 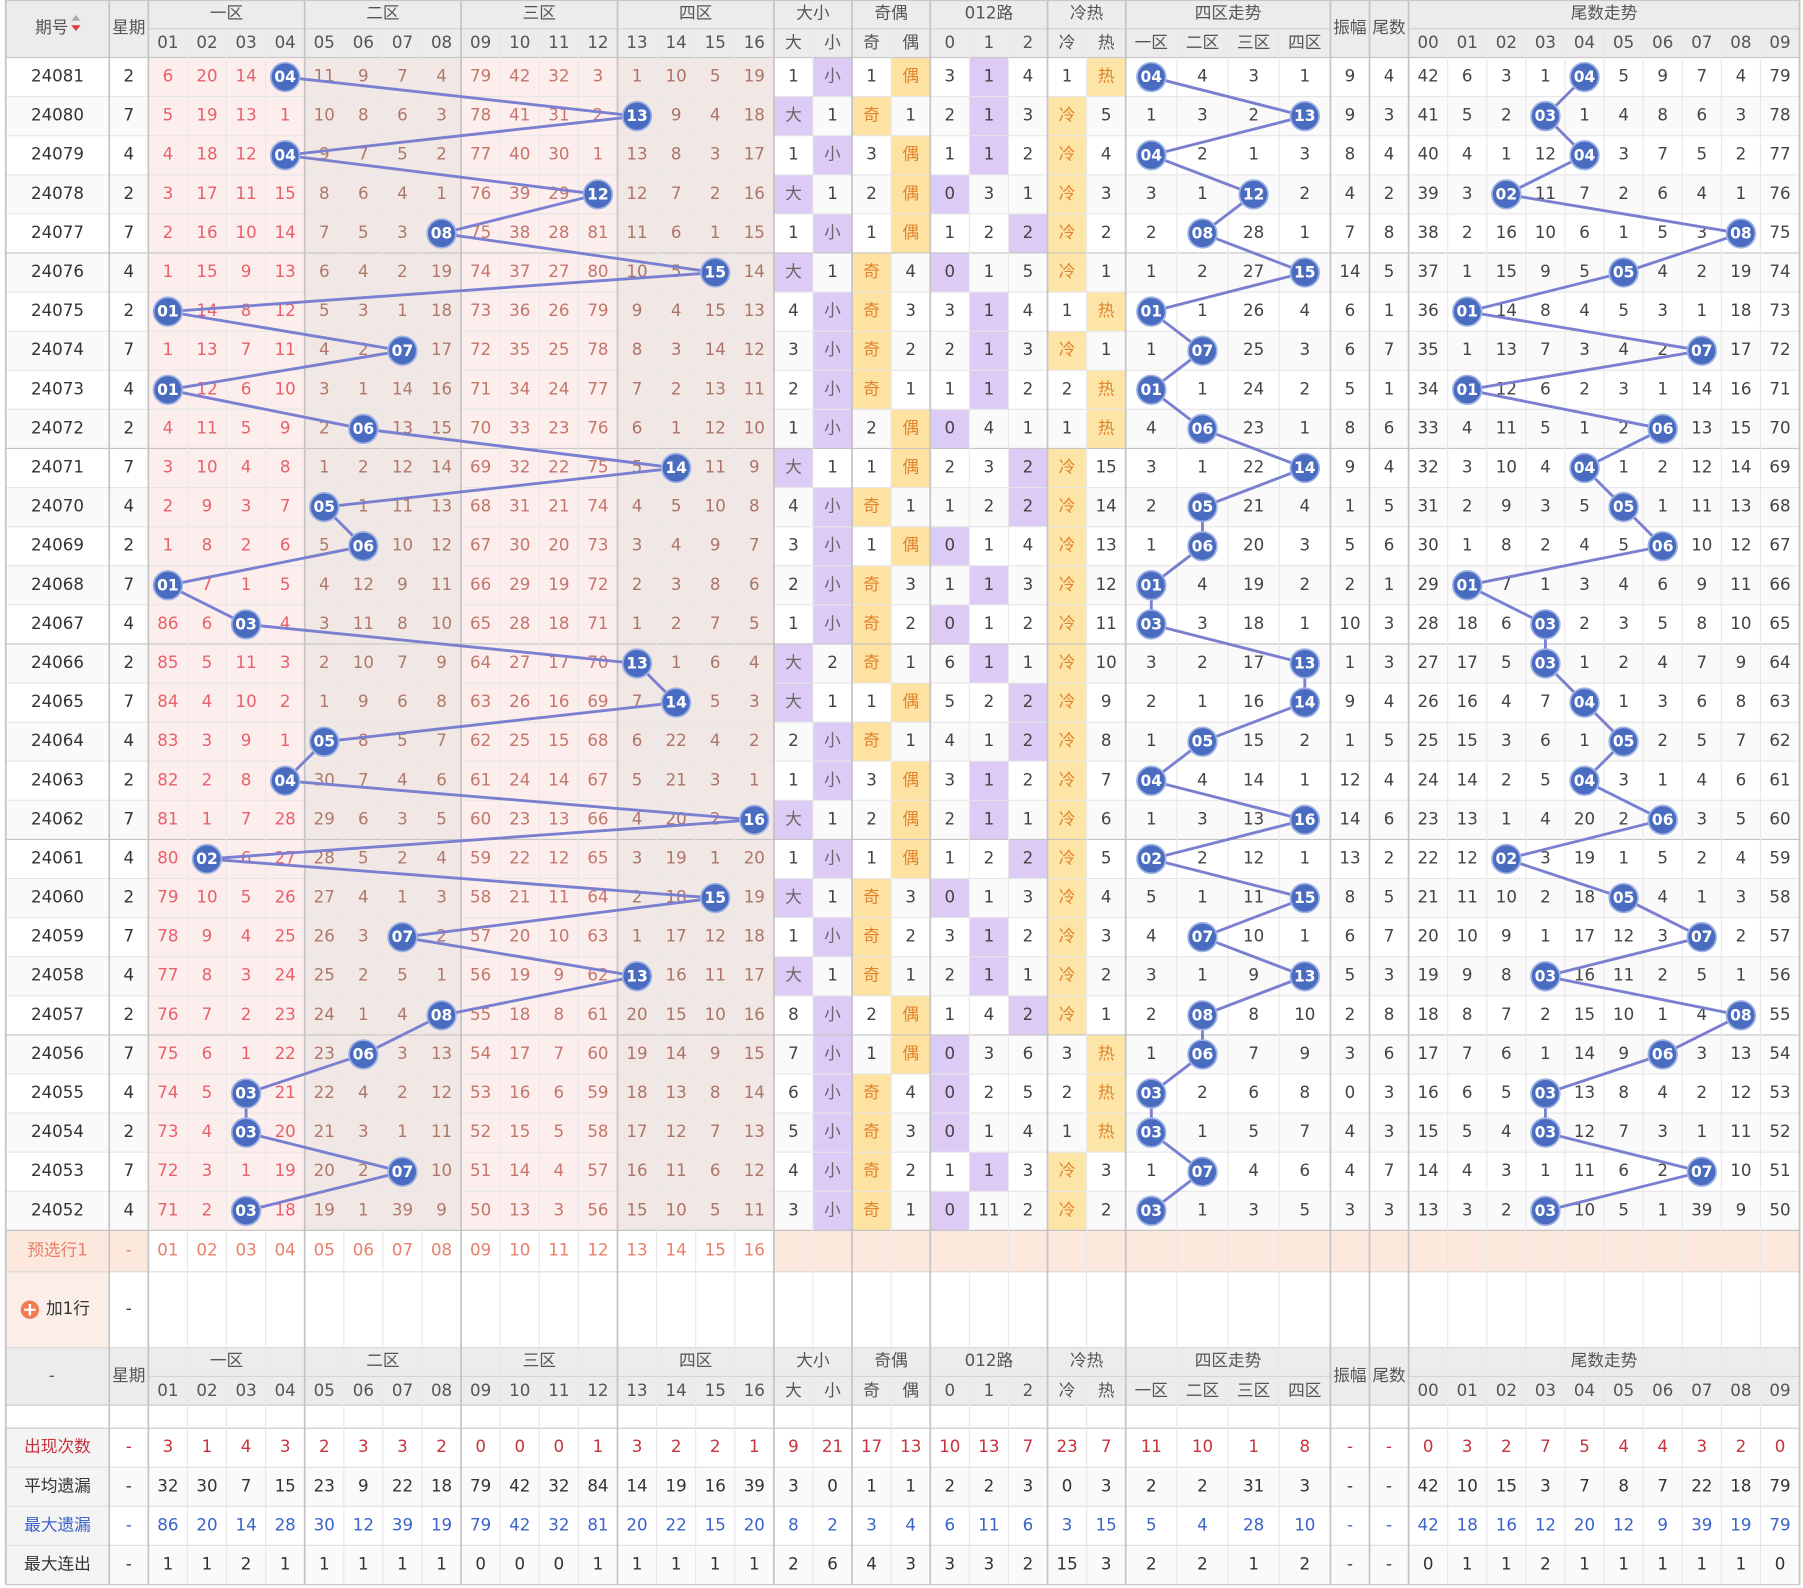 What do you see at coordinates (68, 1308) in the screenshot?
I see `add-row-button: 加1行` at bounding box center [68, 1308].